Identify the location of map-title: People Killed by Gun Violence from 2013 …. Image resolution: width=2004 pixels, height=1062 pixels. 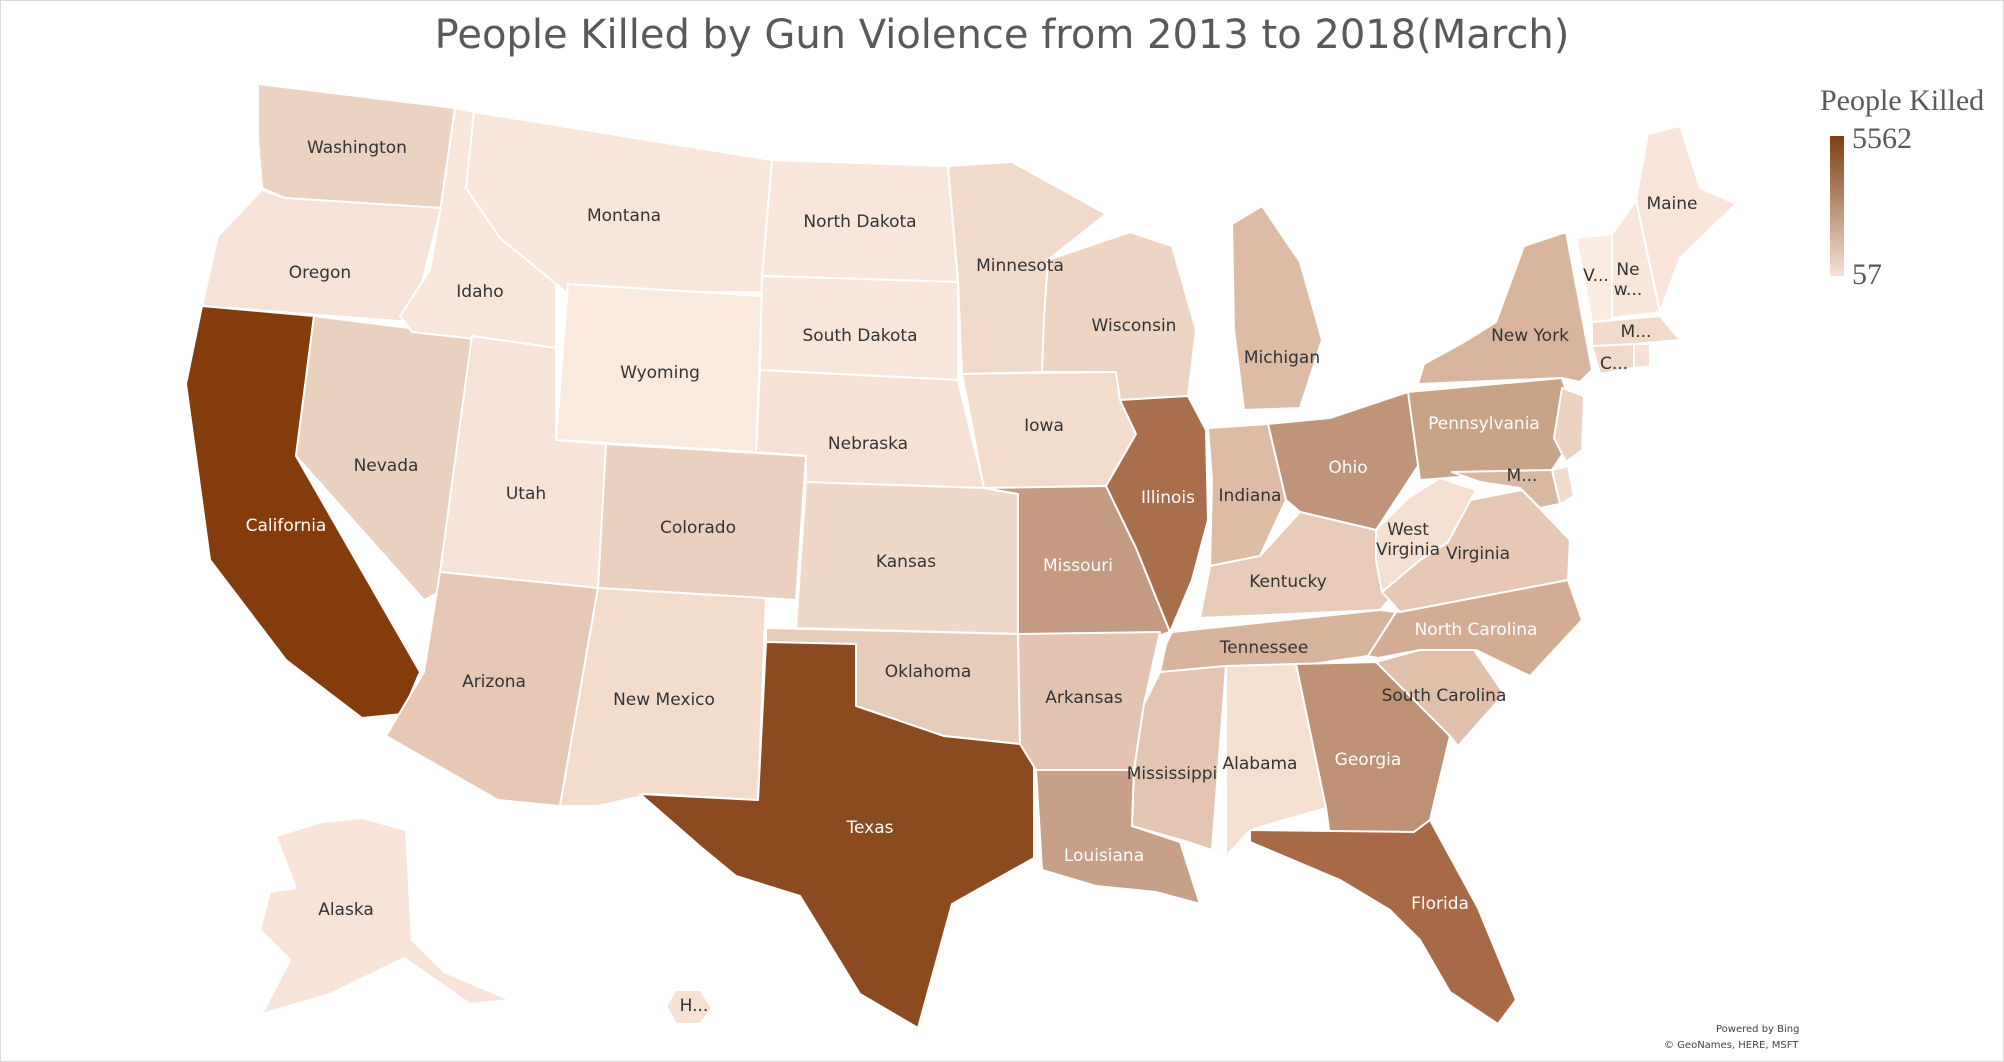
(1002, 35).